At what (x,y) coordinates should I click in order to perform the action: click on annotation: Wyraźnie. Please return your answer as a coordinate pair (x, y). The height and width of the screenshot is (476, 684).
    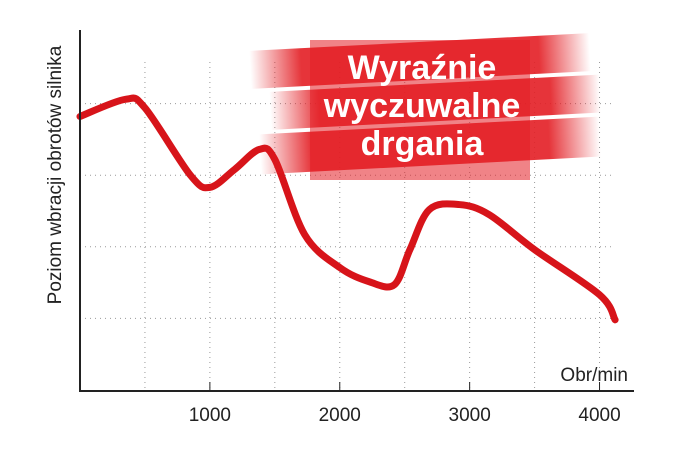
    Looking at the image, I should click on (422, 68).